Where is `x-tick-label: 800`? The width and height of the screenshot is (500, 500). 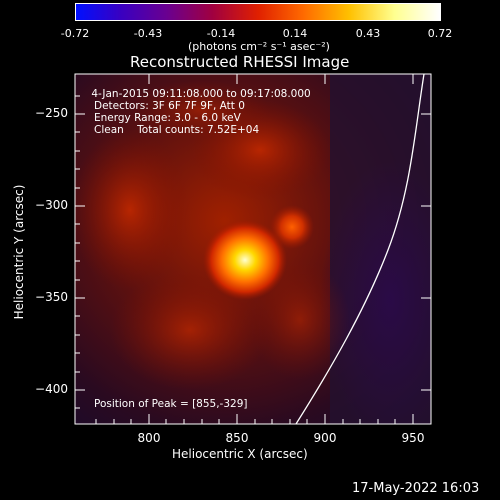
x-tick-label: 800 is located at coordinates (149, 438).